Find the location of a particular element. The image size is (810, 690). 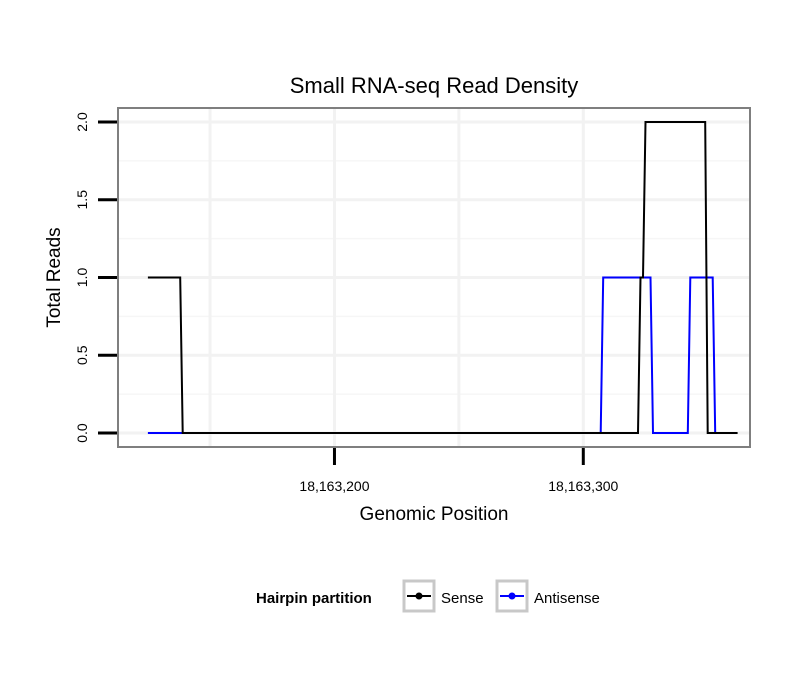

y-tick-label: 0.0 is located at coordinates (82, 433).